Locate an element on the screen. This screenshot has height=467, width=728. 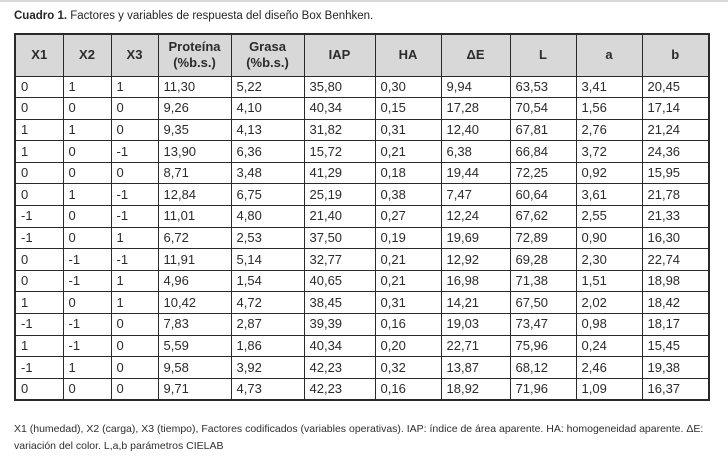
table-cell: 6,72 is located at coordinates (194, 238).